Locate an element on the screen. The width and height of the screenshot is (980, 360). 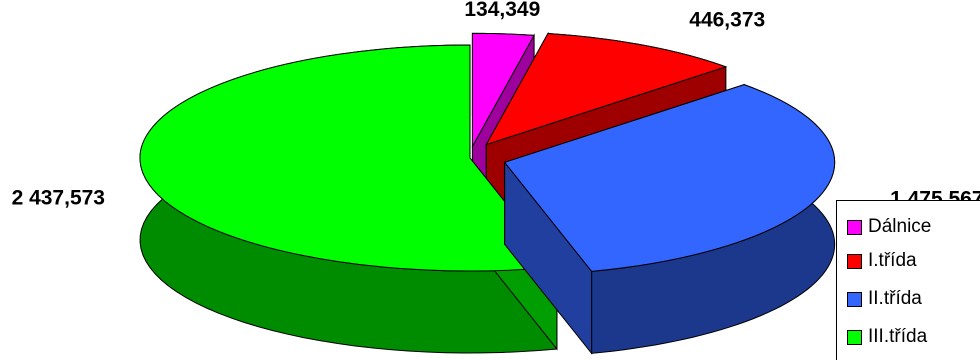
legend-label-i-trida: I.třída is located at coordinates (892, 260).